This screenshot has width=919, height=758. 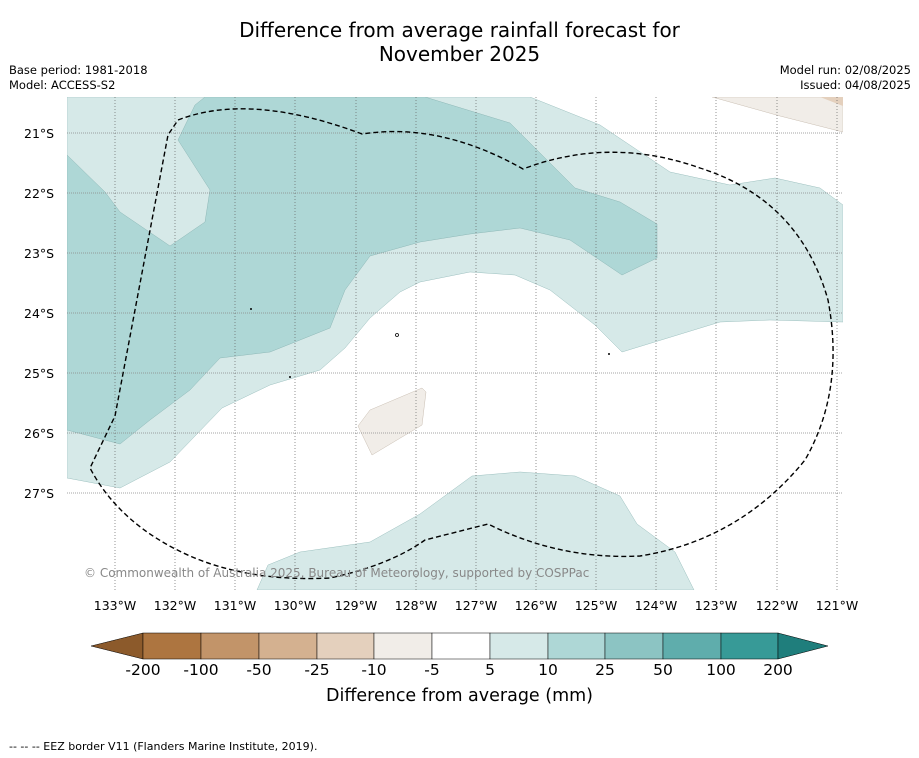 I want to click on rainfall-zone-neg5-neg10-center, so click(x=392, y=421).